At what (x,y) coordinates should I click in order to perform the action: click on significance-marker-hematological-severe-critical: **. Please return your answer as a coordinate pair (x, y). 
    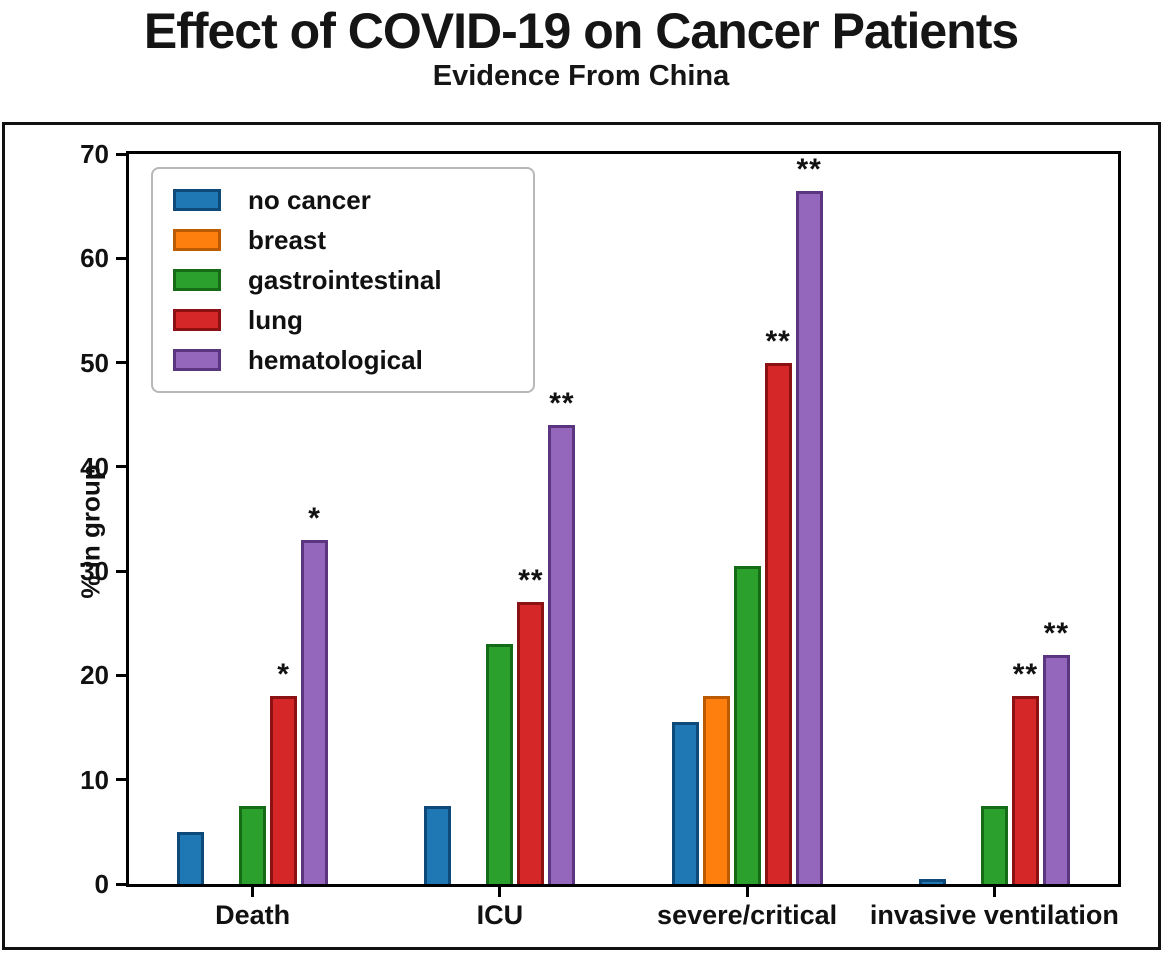
    Looking at the image, I should click on (809, 169).